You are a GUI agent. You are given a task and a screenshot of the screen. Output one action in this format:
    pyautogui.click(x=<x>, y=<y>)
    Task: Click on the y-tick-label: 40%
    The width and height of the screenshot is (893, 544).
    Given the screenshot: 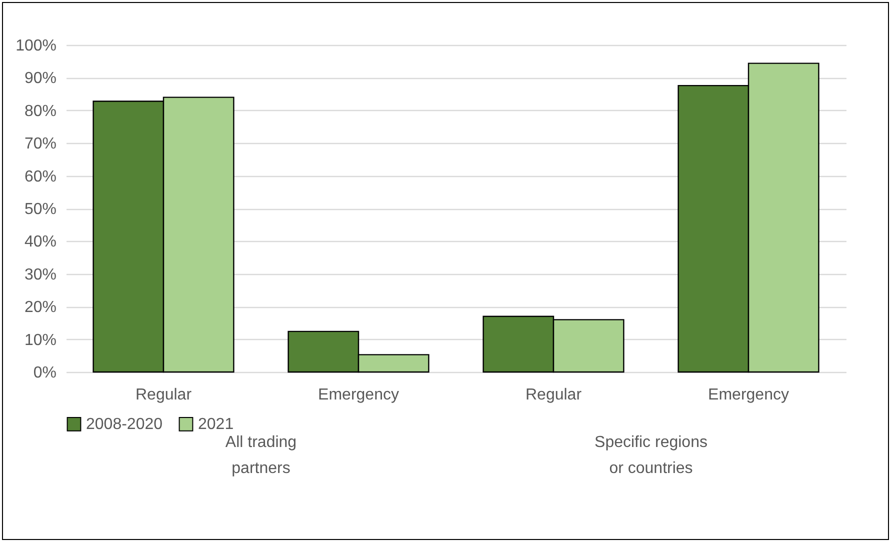 What is the action you would take?
    pyautogui.click(x=40, y=242)
    